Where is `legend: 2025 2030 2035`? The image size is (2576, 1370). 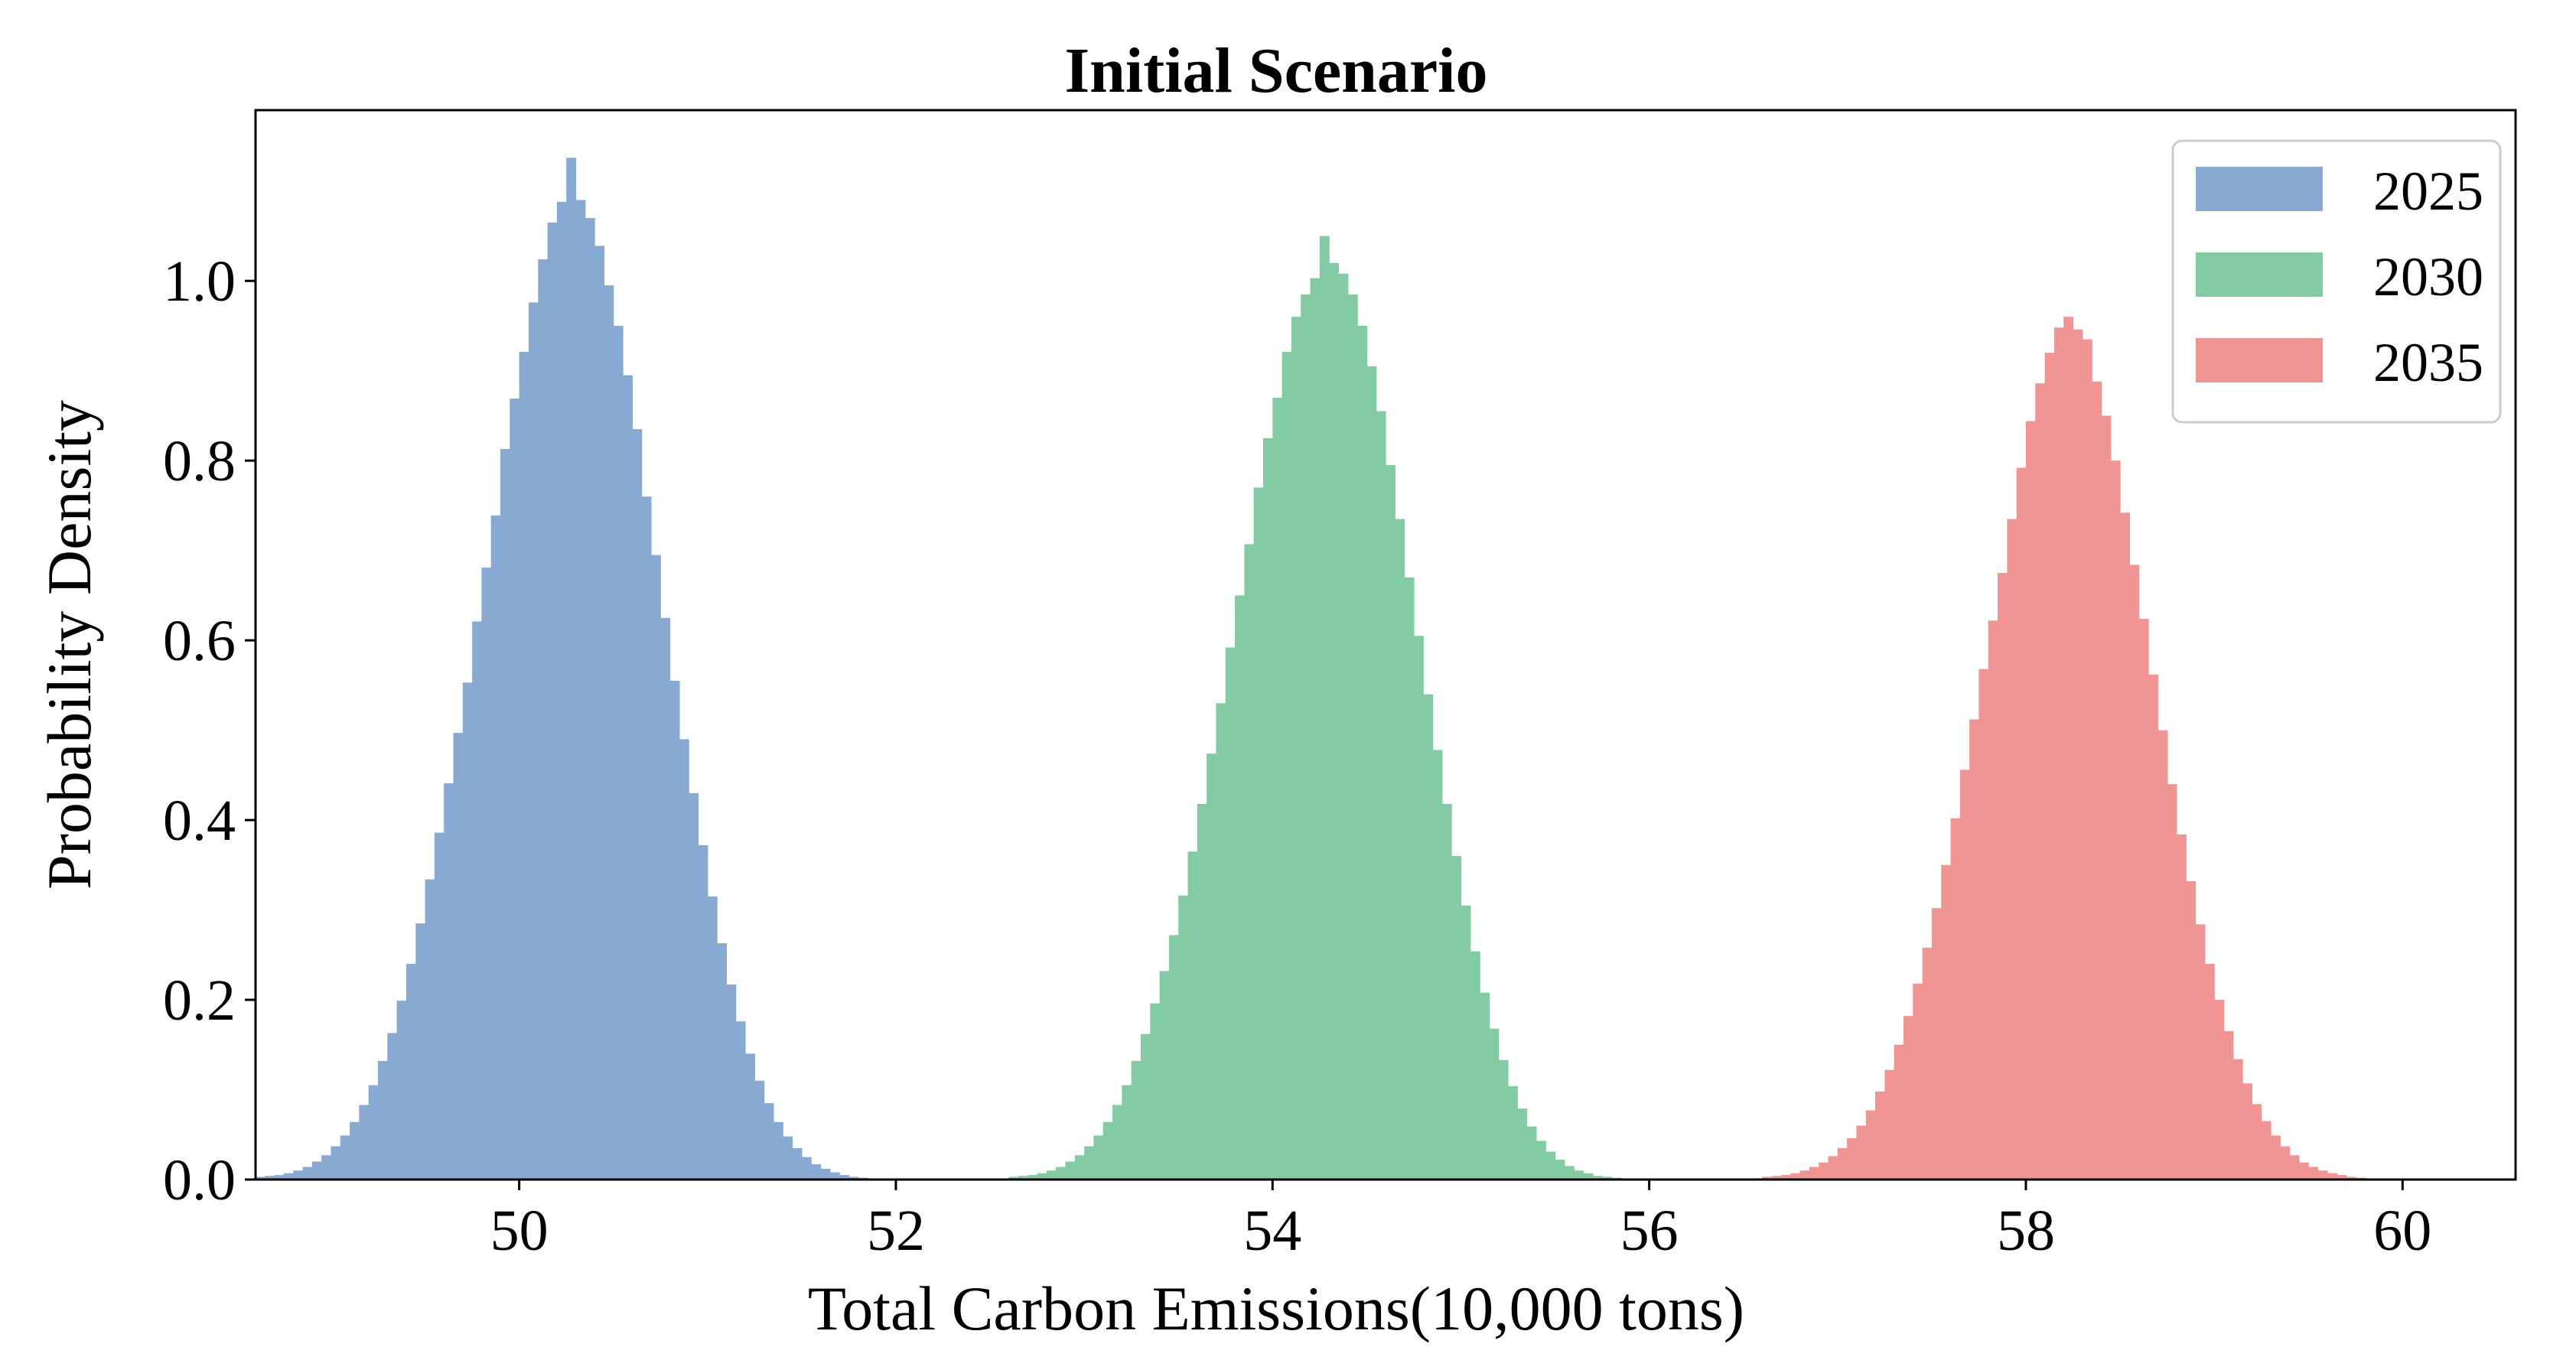 legend: 2025 2030 2035 is located at coordinates (2337, 281).